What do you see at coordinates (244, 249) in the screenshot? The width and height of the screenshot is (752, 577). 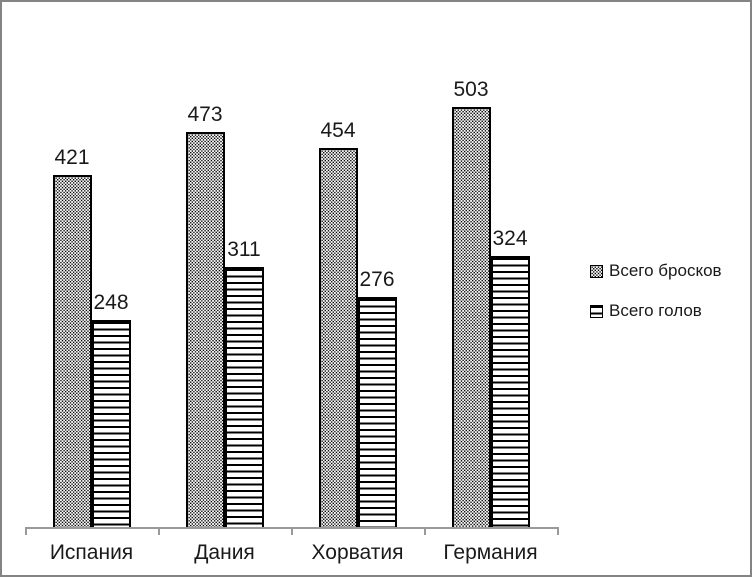 I see `value-label: 311` at bounding box center [244, 249].